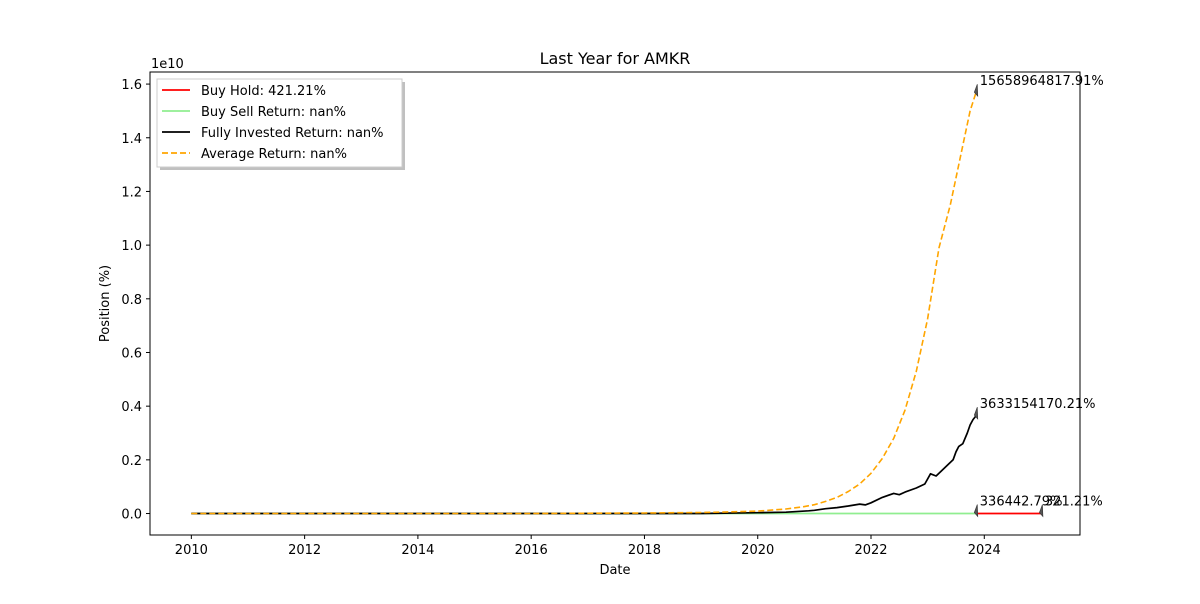 Image resolution: width=1200 pixels, height=604 pixels. I want to click on x-tick-label: 2024, so click(984, 550).